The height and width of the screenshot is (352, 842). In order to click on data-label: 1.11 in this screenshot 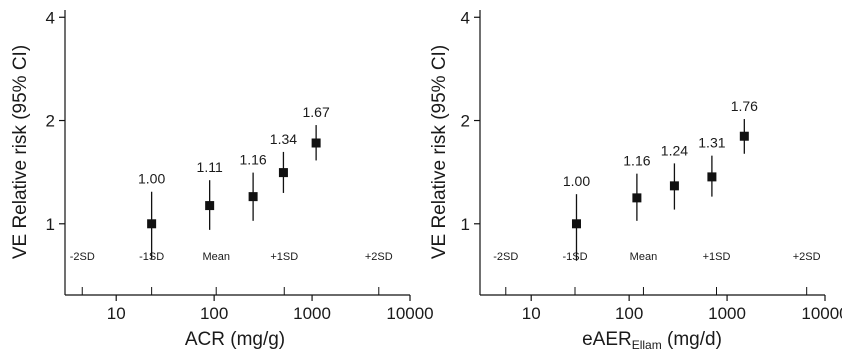, I will do `click(210, 167)`.